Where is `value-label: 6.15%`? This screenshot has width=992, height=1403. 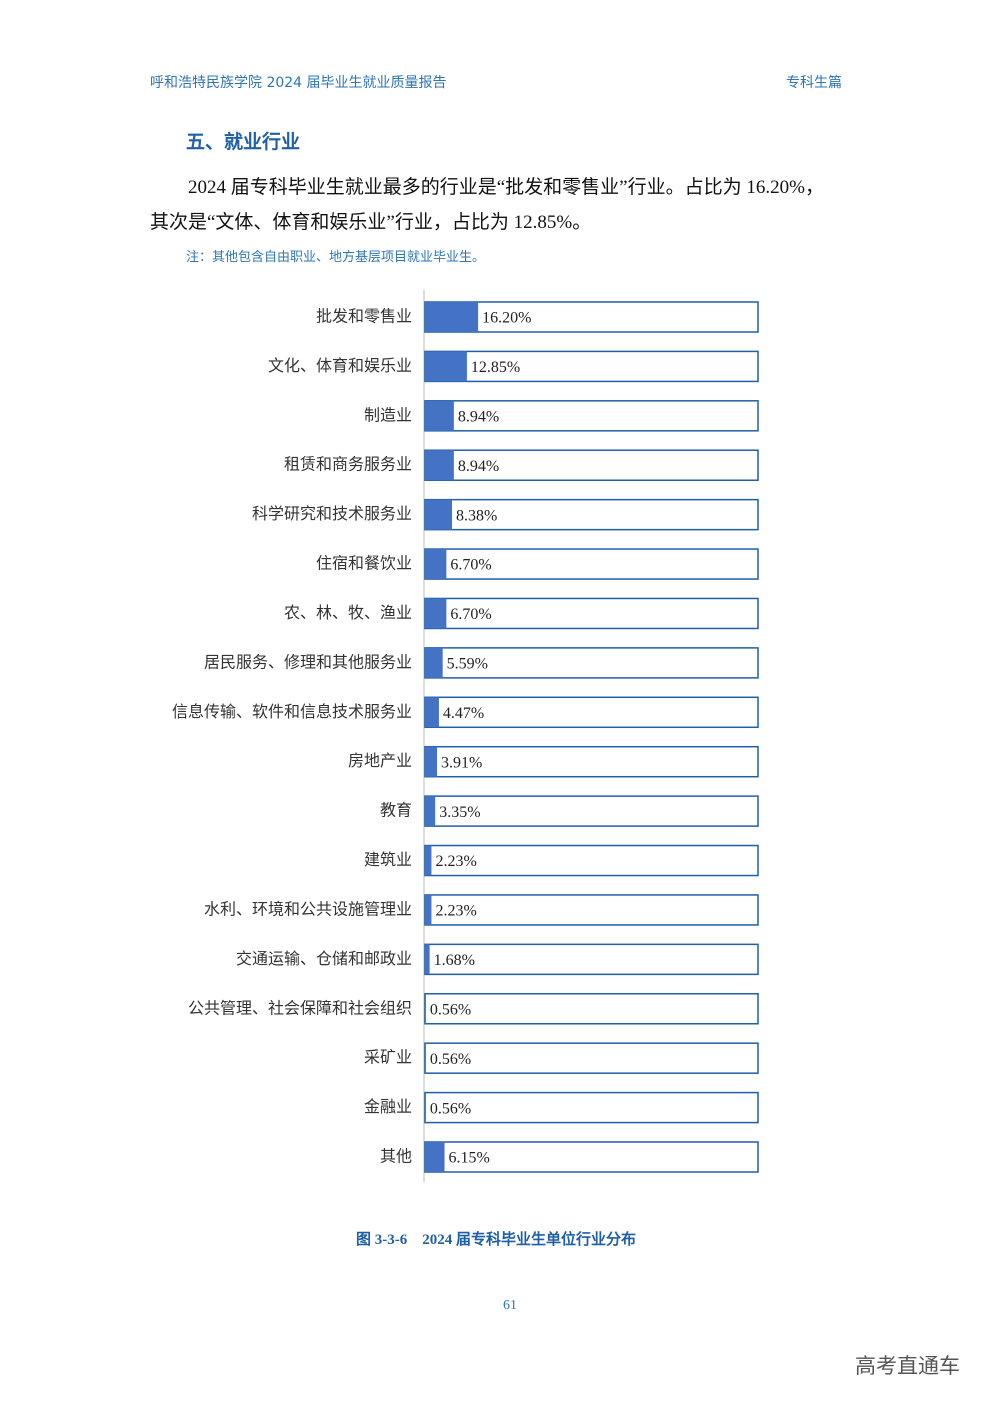 value-label: 6.15% is located at coordinates (469, 1158).